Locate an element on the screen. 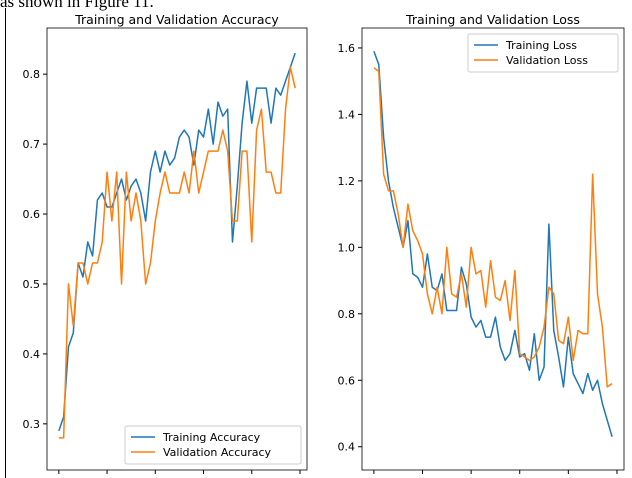  caption-text: as shown in Figure 11. is located at coordinates (77, 5).